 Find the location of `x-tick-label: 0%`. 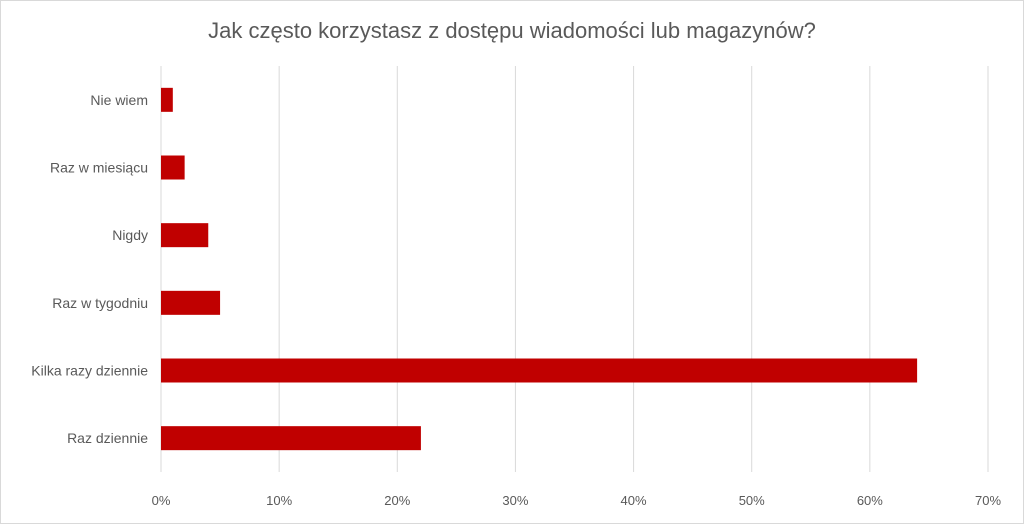

x-tick-label: 0% is located at coordinates (161, 500).